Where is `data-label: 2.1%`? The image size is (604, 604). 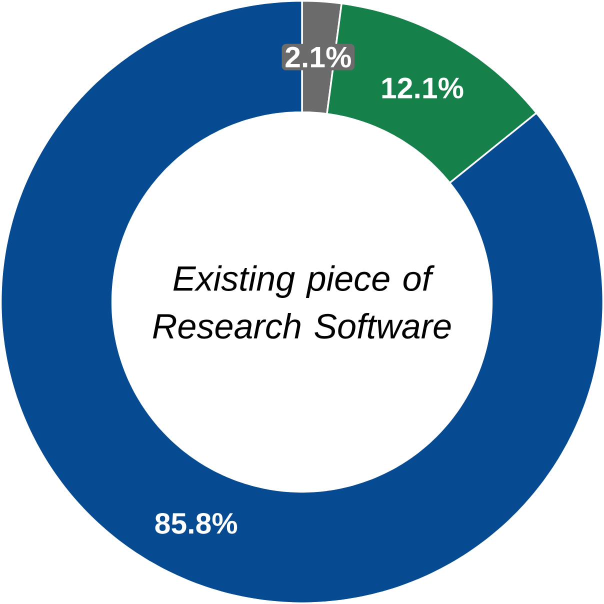
data-label: 2.1% is located at coordinates (318, 57).